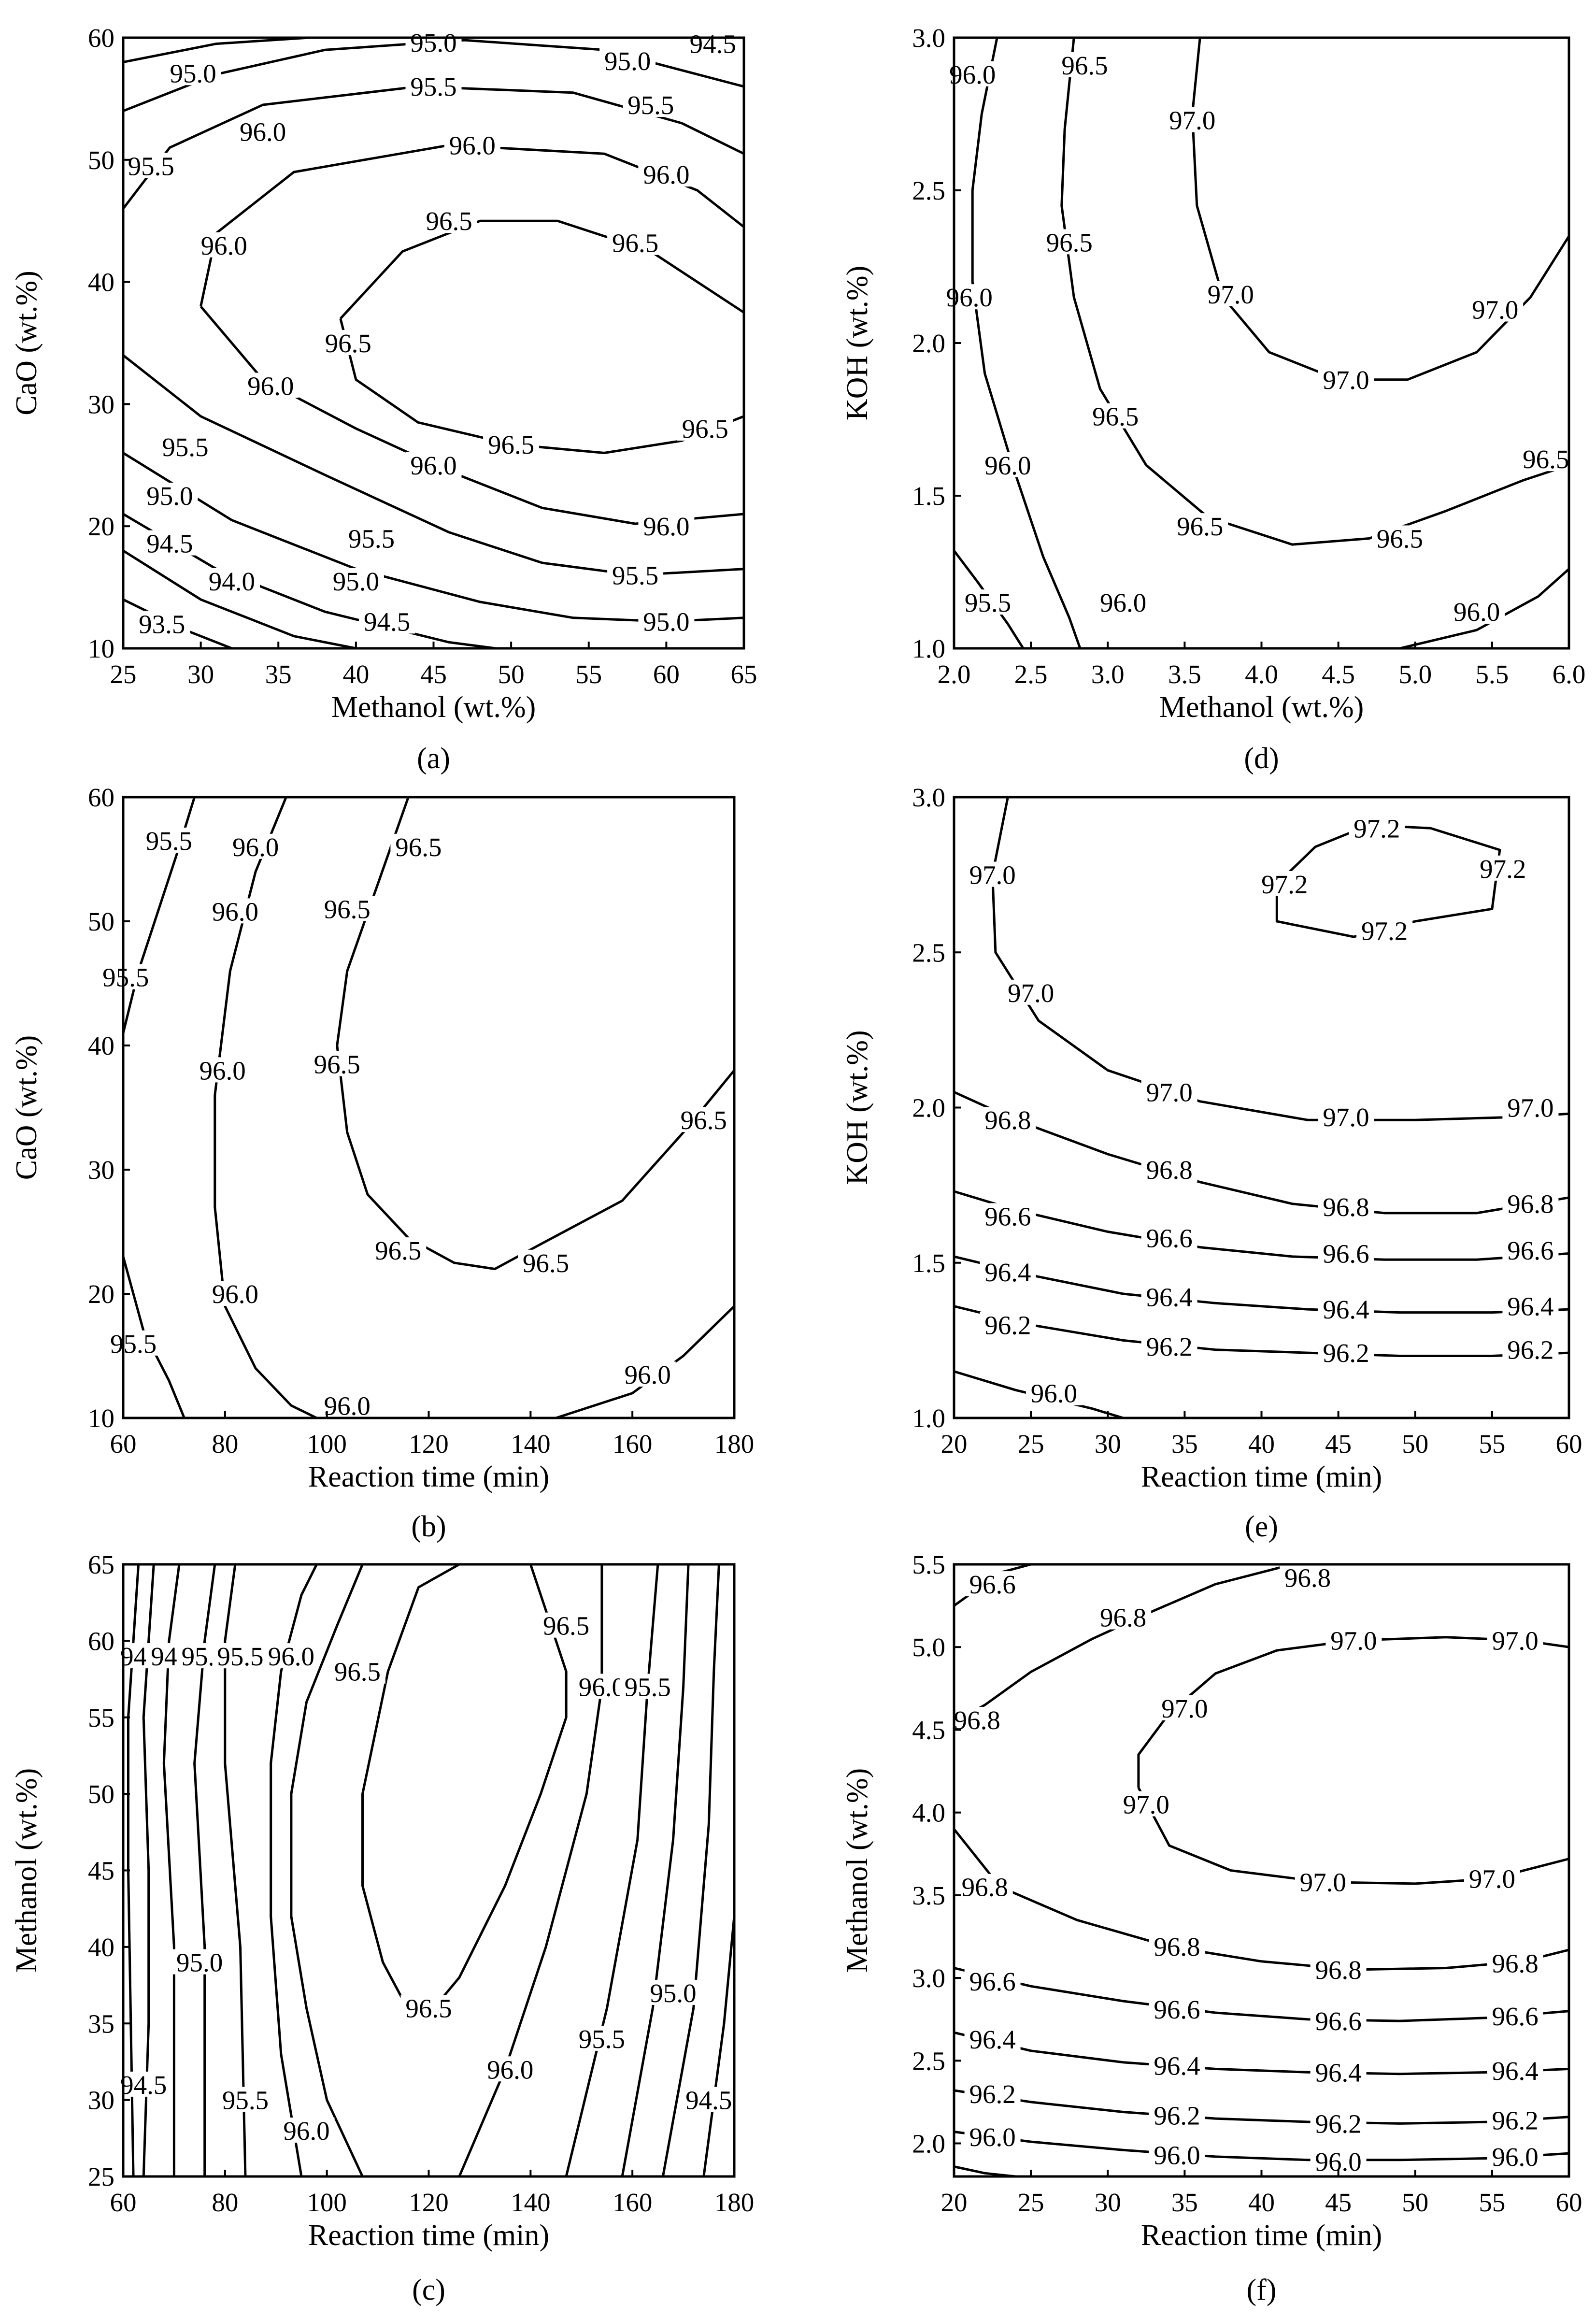 The width and height of the screenshot is (1596, 2319). What do you see at coordinates (201, 674) in the screenshot?
I see `x-tick-label: 30` at bounding box center [201, 674].